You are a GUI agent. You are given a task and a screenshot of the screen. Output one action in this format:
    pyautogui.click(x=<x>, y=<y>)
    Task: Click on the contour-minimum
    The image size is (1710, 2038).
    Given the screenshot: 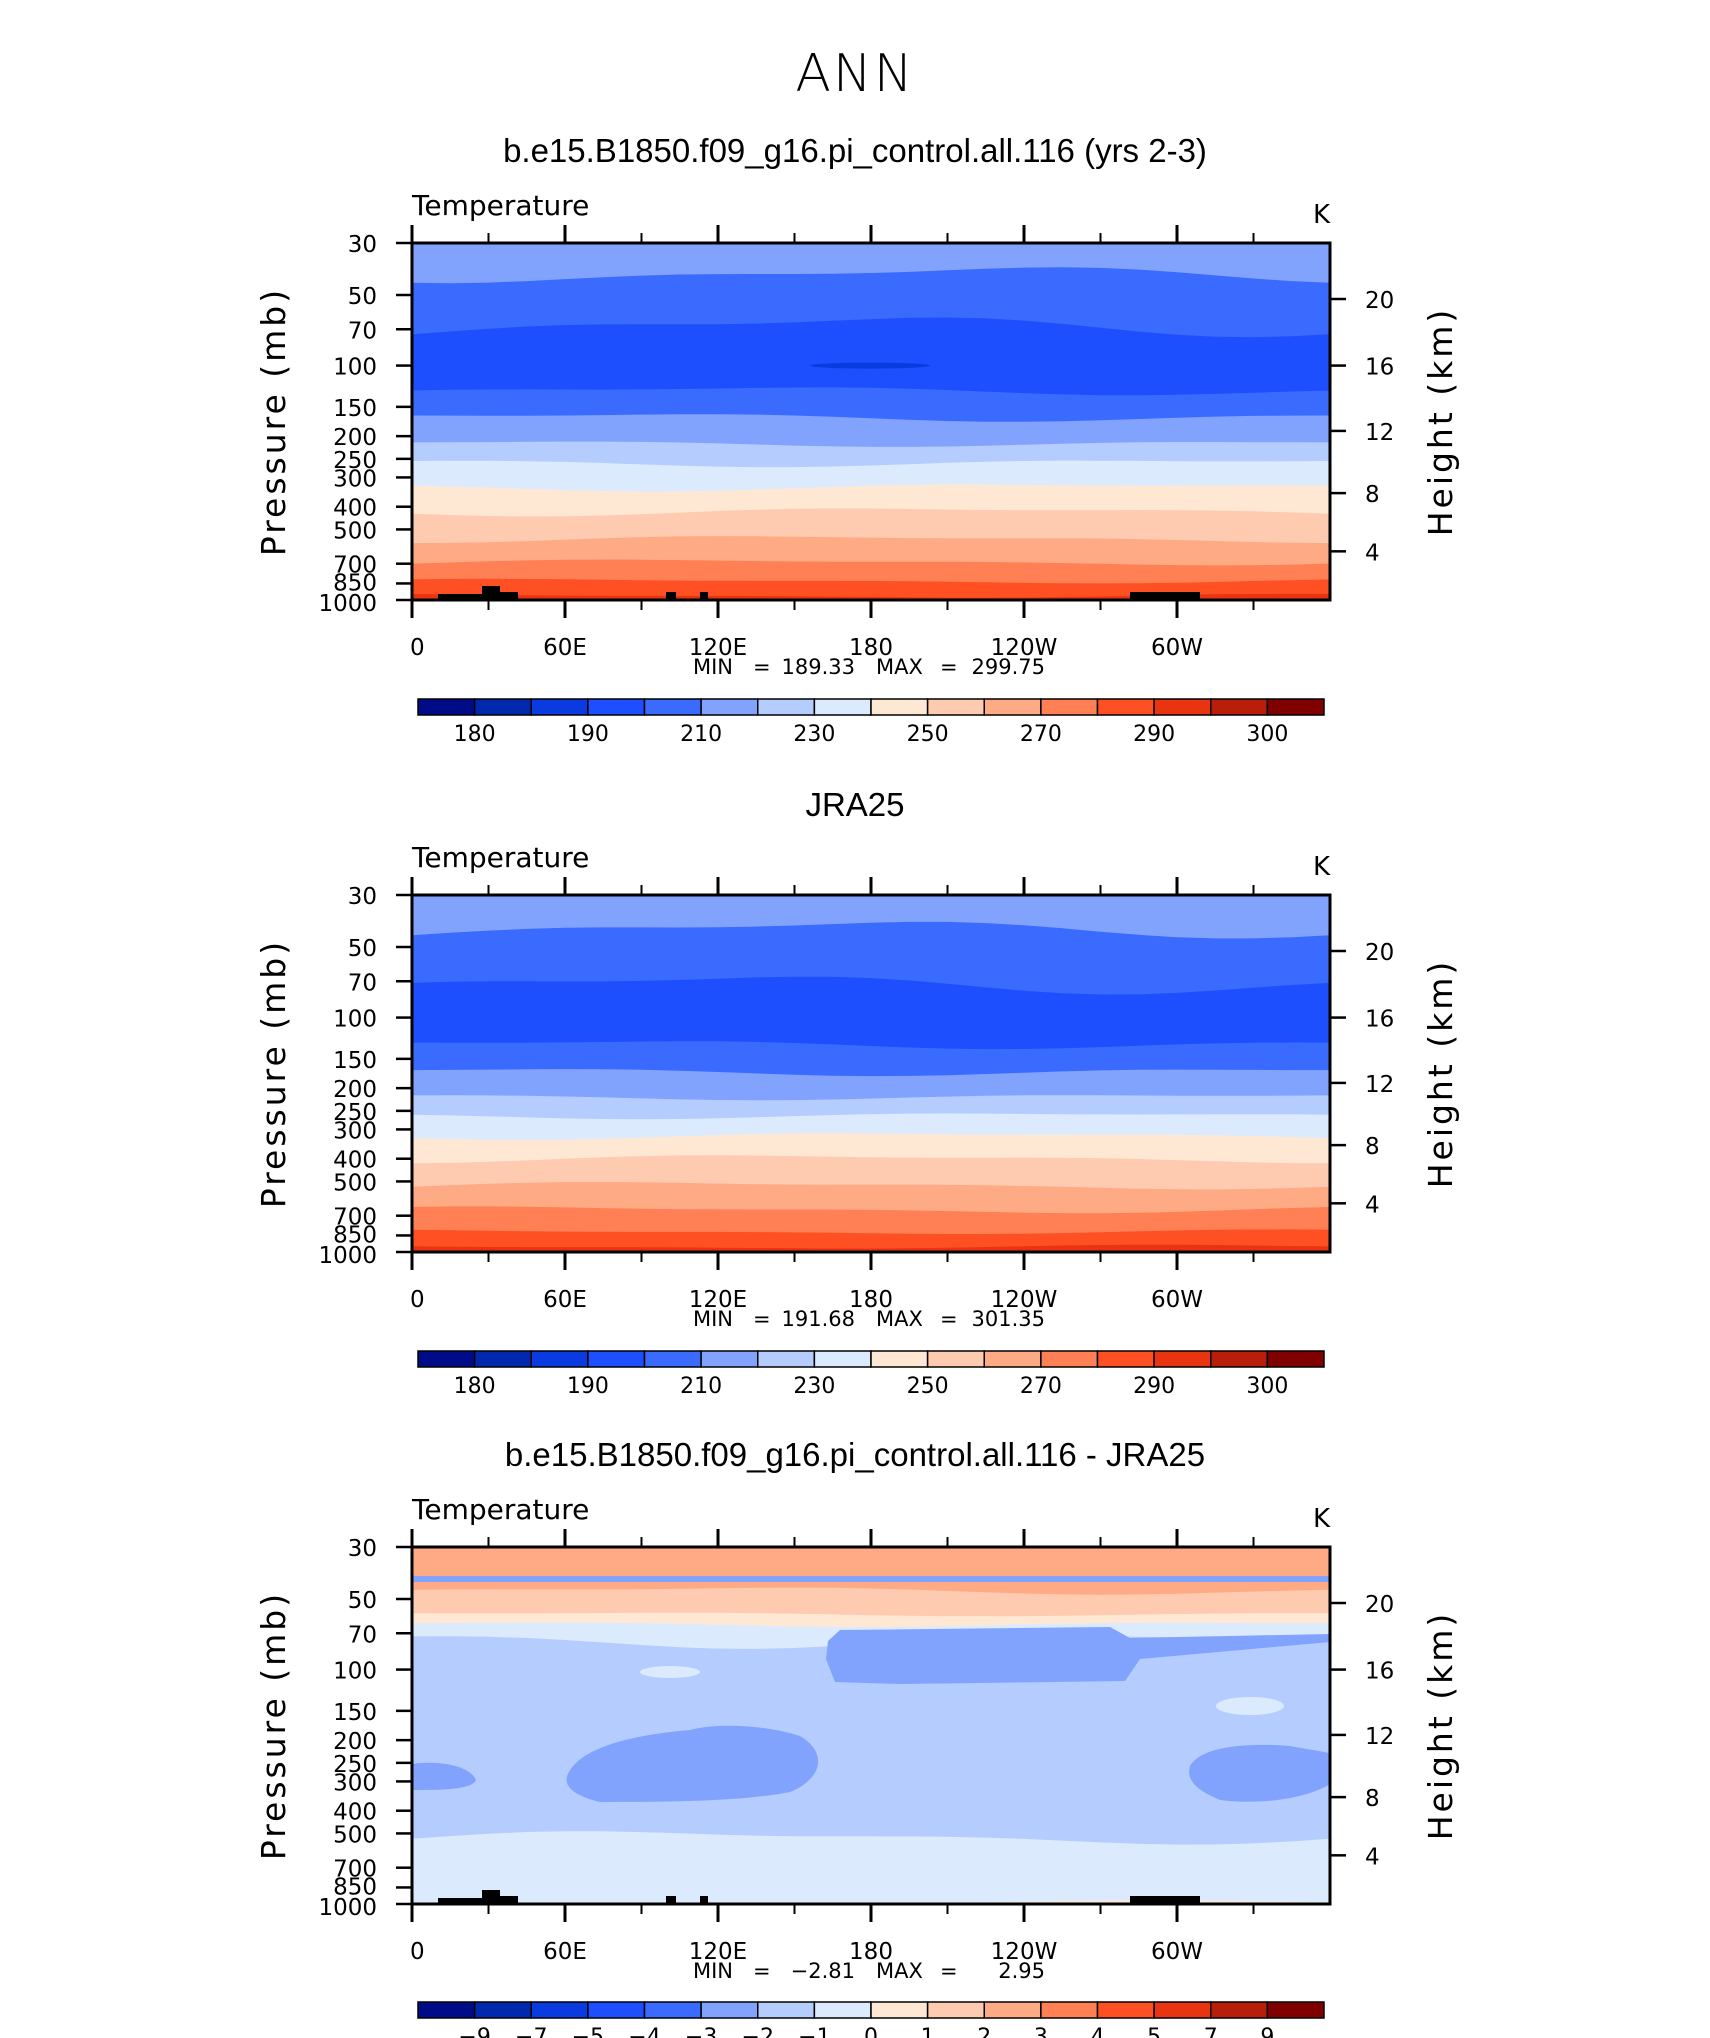 What is the action you would take?
    pyautogui.click(x=870, y=365)
    